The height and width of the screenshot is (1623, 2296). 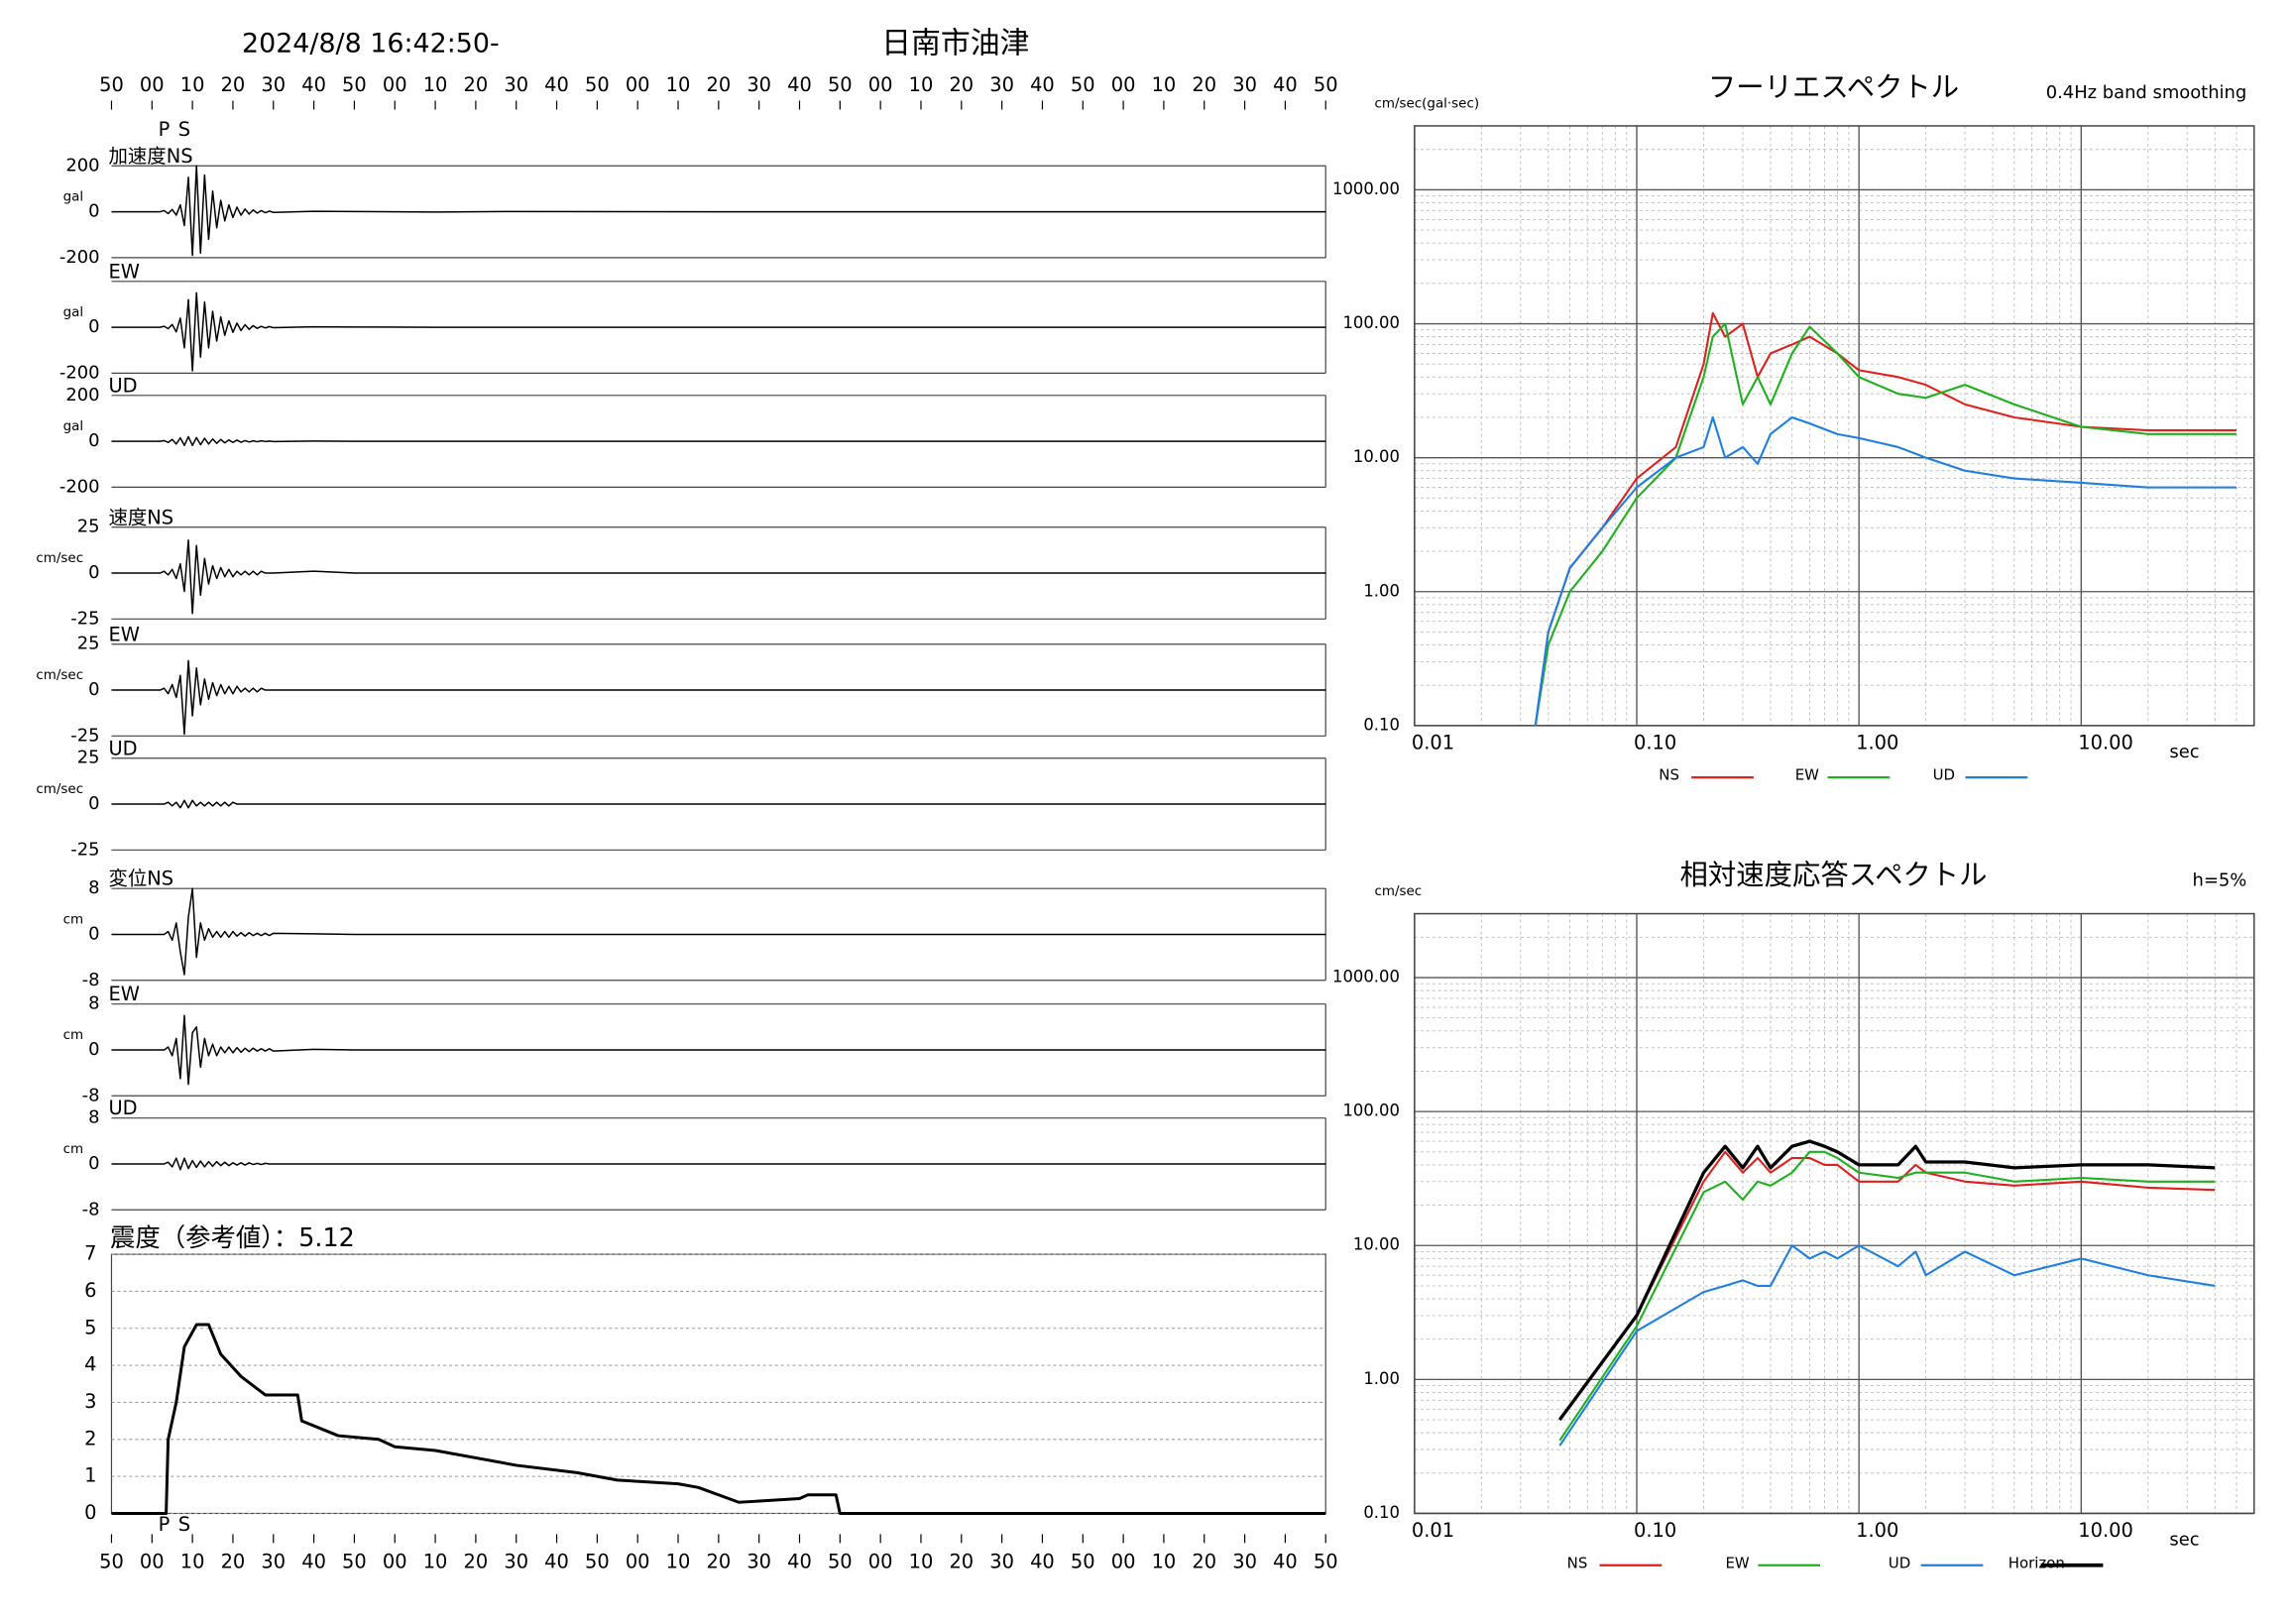 What do you see at coordinates (371, 43) in the screenshot?
I see `datetime: 2024/8/8 16:42:50-` at bounding box center [371, 43].